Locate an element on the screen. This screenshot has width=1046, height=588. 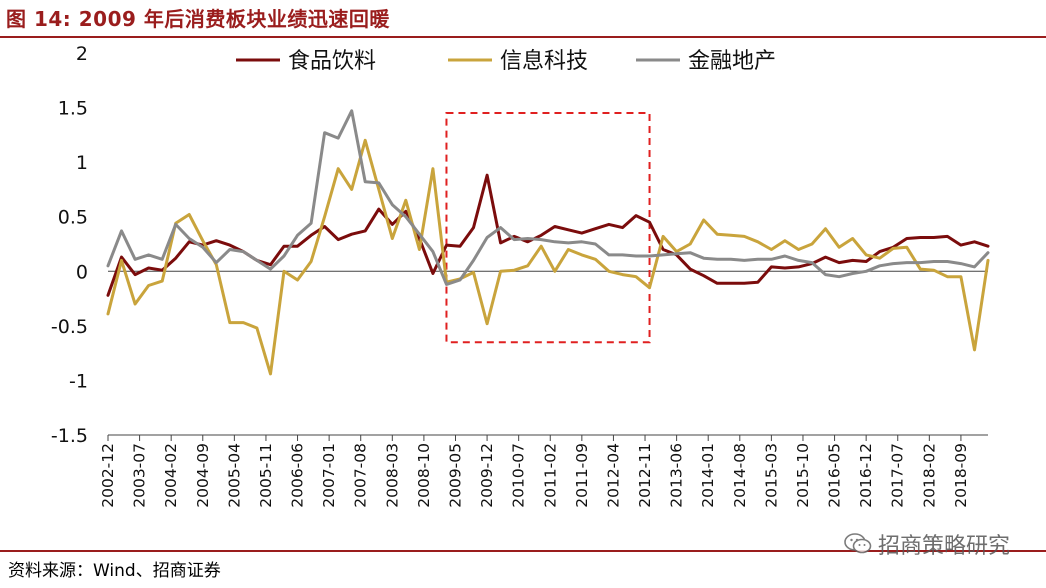
watermark-text: 招商策略研究 is located at coordinates (943, 546).